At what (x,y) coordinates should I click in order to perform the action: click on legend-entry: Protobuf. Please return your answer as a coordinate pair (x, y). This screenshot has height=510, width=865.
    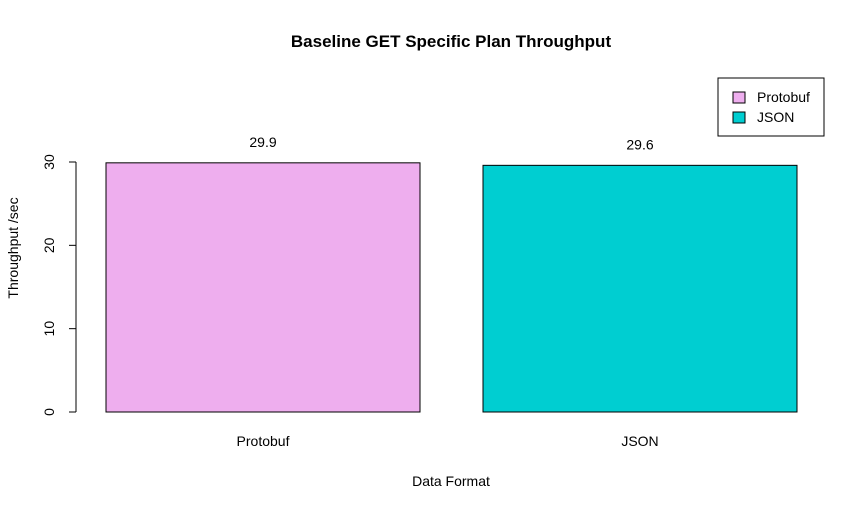
    Looking at the image, I should click on (783, 97).